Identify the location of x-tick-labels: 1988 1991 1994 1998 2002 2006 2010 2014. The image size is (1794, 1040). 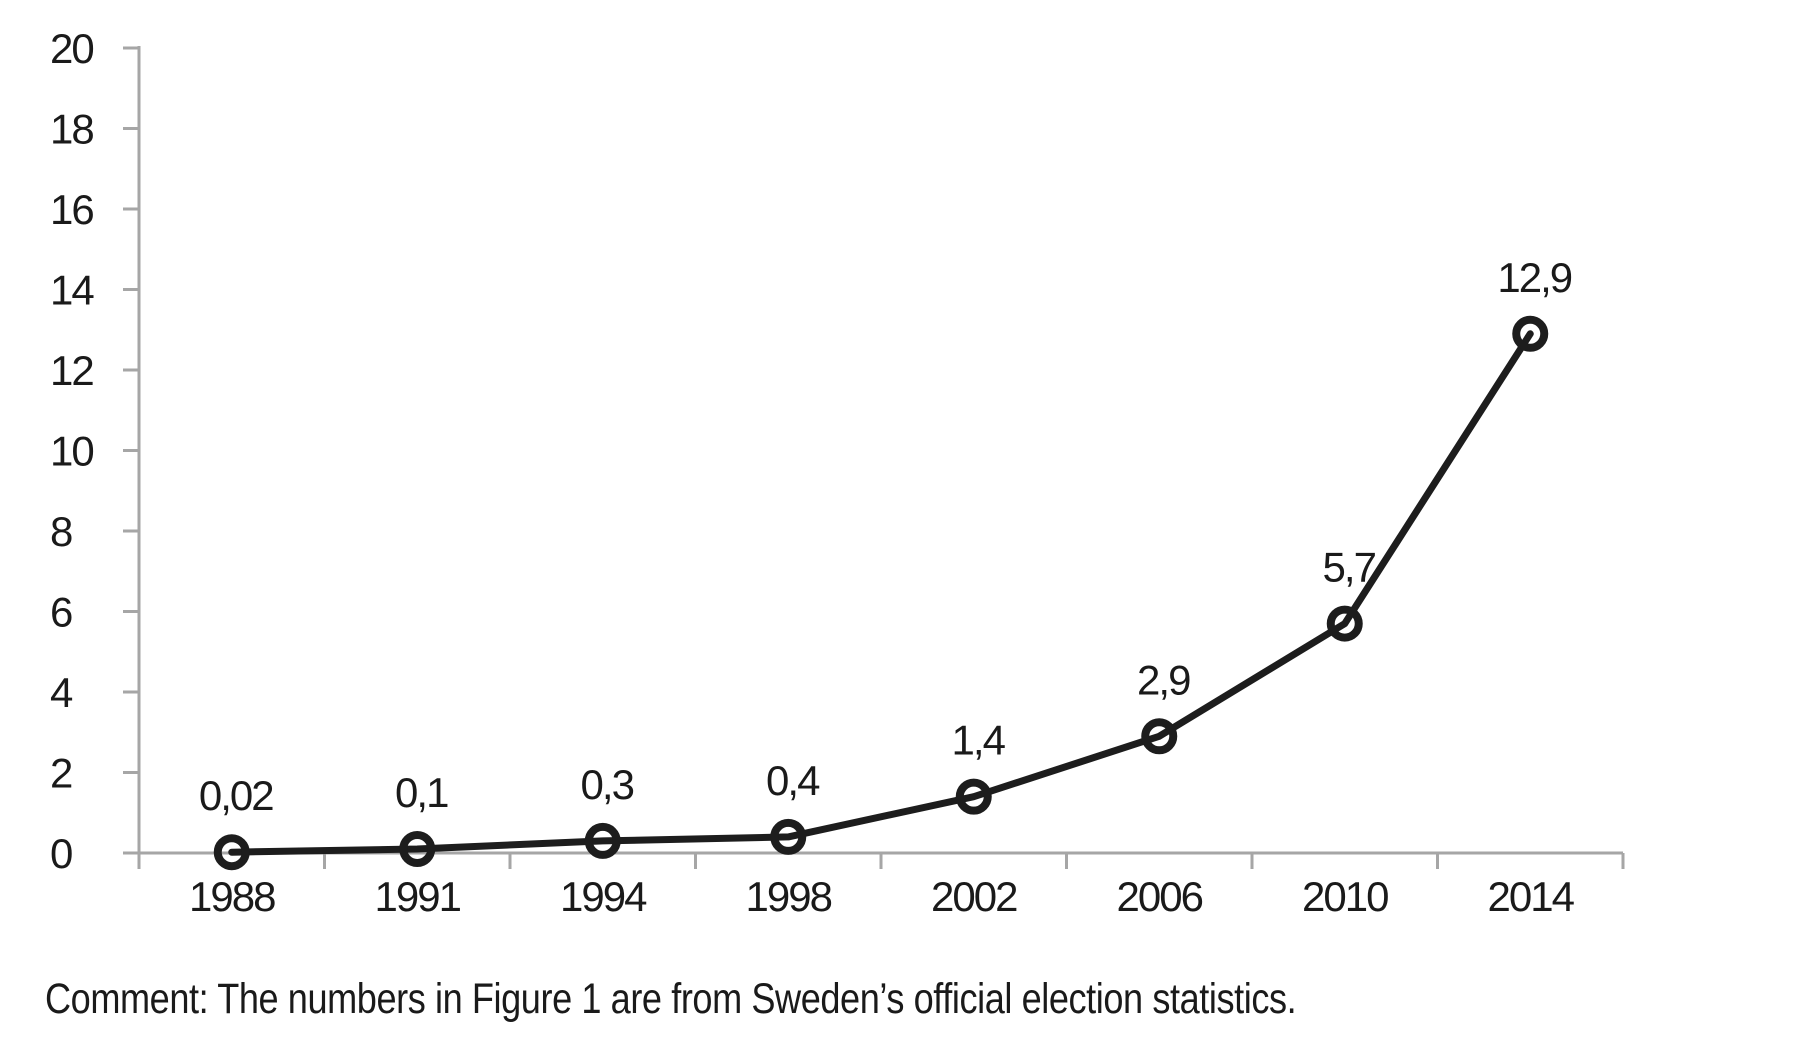
(883, 896).